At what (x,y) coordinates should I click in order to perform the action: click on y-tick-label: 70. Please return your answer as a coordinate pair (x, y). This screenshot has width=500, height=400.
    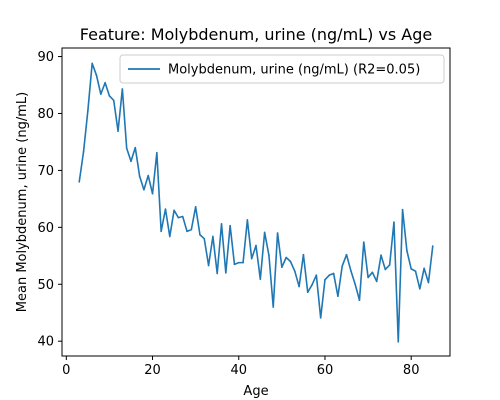
    Looking at the image, I should click on (45, 171).